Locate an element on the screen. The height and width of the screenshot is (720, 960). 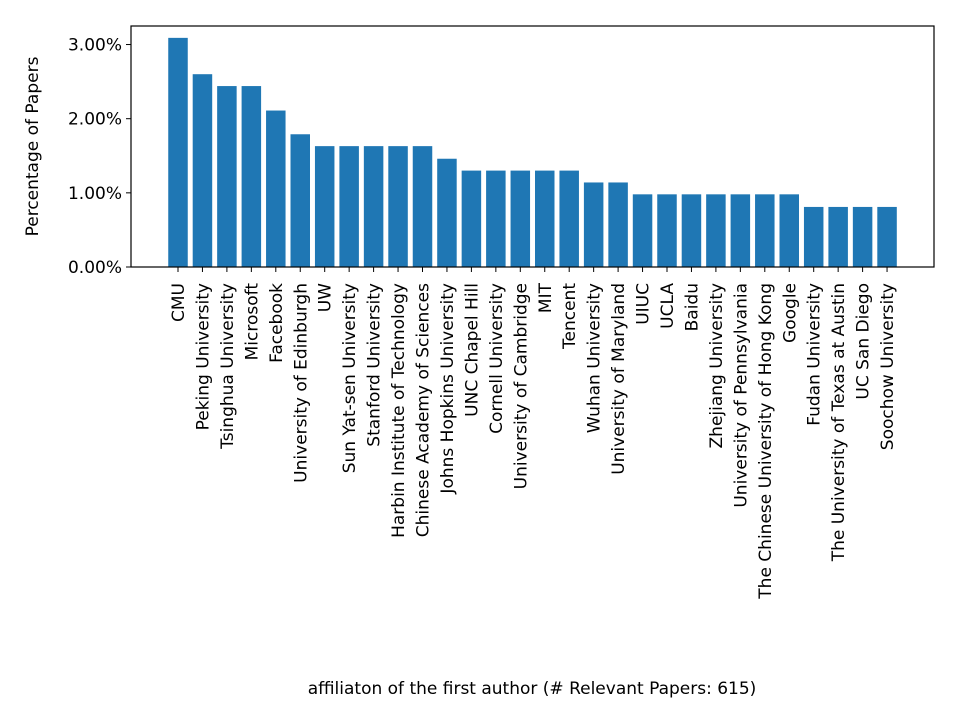
x-tick-label: UNC Chapel Hill is located at coordinates (472, 350).